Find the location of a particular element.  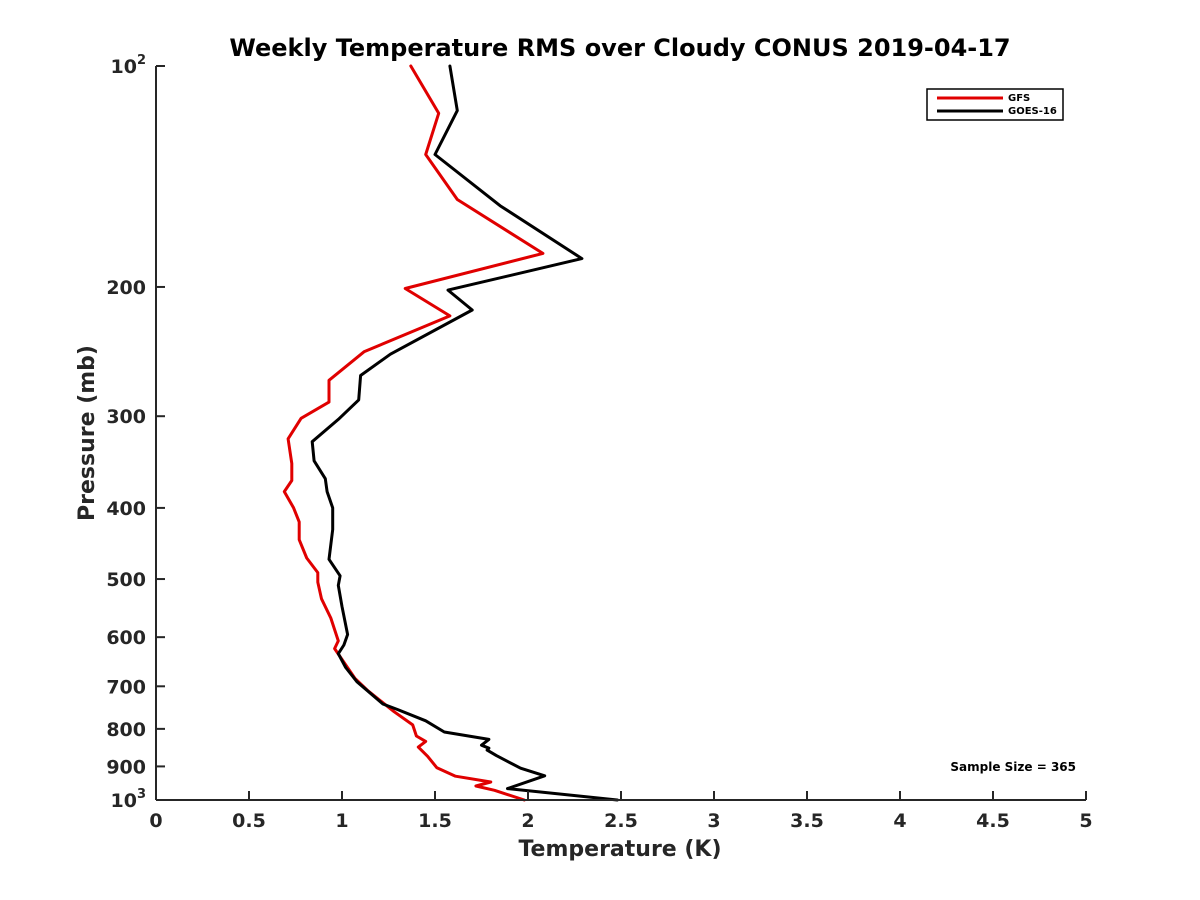

x-ticks: 0 0.5 1 1.5 2 2.5 3 3.5 4 4.5 5 is located at coordinates (621, 811).